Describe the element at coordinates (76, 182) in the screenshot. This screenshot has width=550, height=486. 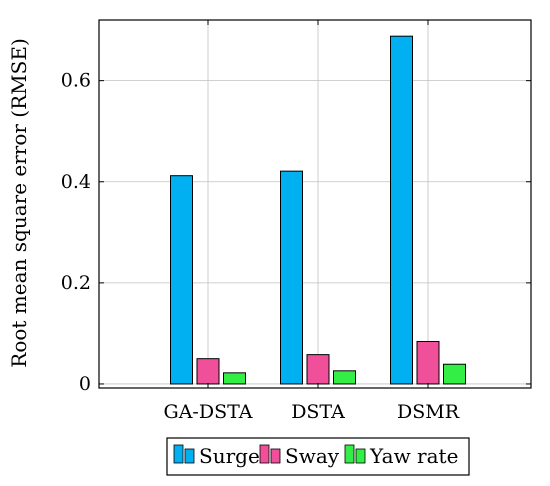
I see `y-tick-label: 0.4` at that location.